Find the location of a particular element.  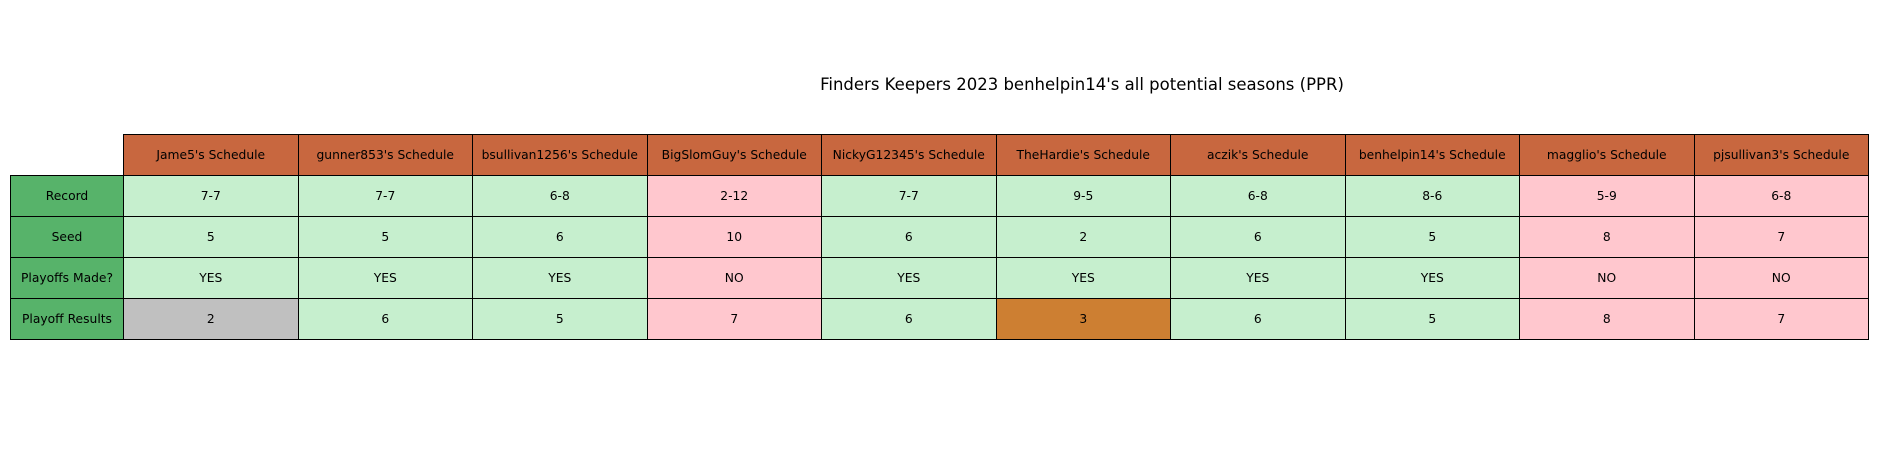

row-header: Seed is located at coordinates (67, 237).